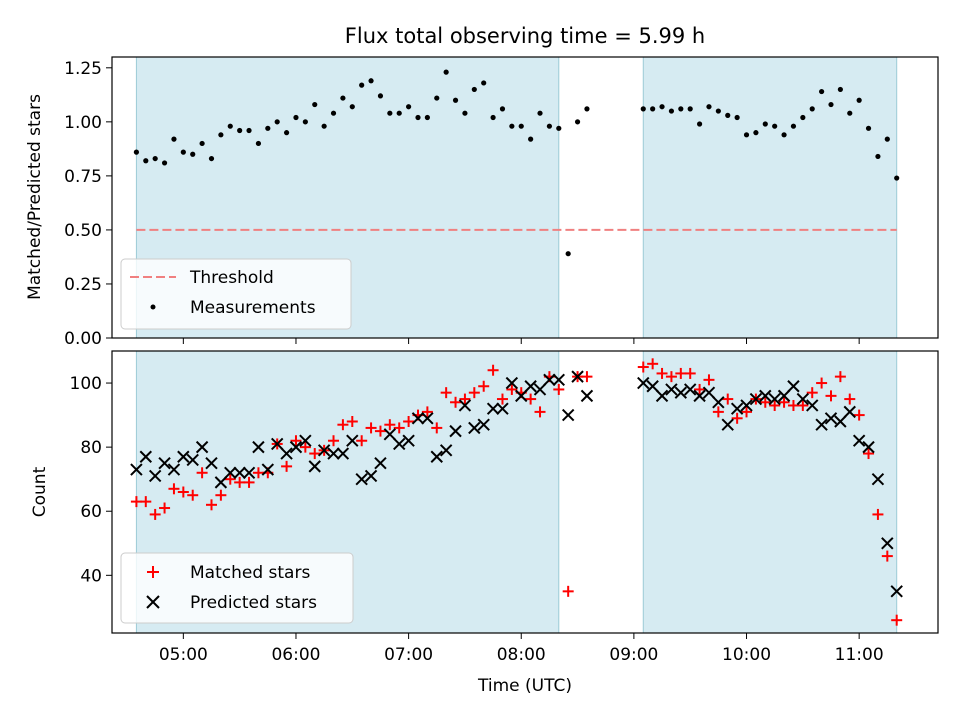 This screenshot has width=960, height=720. What do you see at coordinates (236, 294) in the screenshot?
I see `ratio-legend: Threshold Measurements` at bounding box center [236, 294].